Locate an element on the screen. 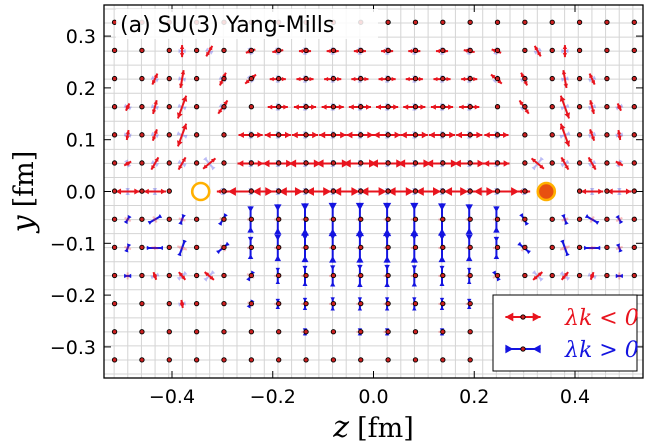 The image size is (660, 443). arrow-positive is located at coordinates (565, 248).